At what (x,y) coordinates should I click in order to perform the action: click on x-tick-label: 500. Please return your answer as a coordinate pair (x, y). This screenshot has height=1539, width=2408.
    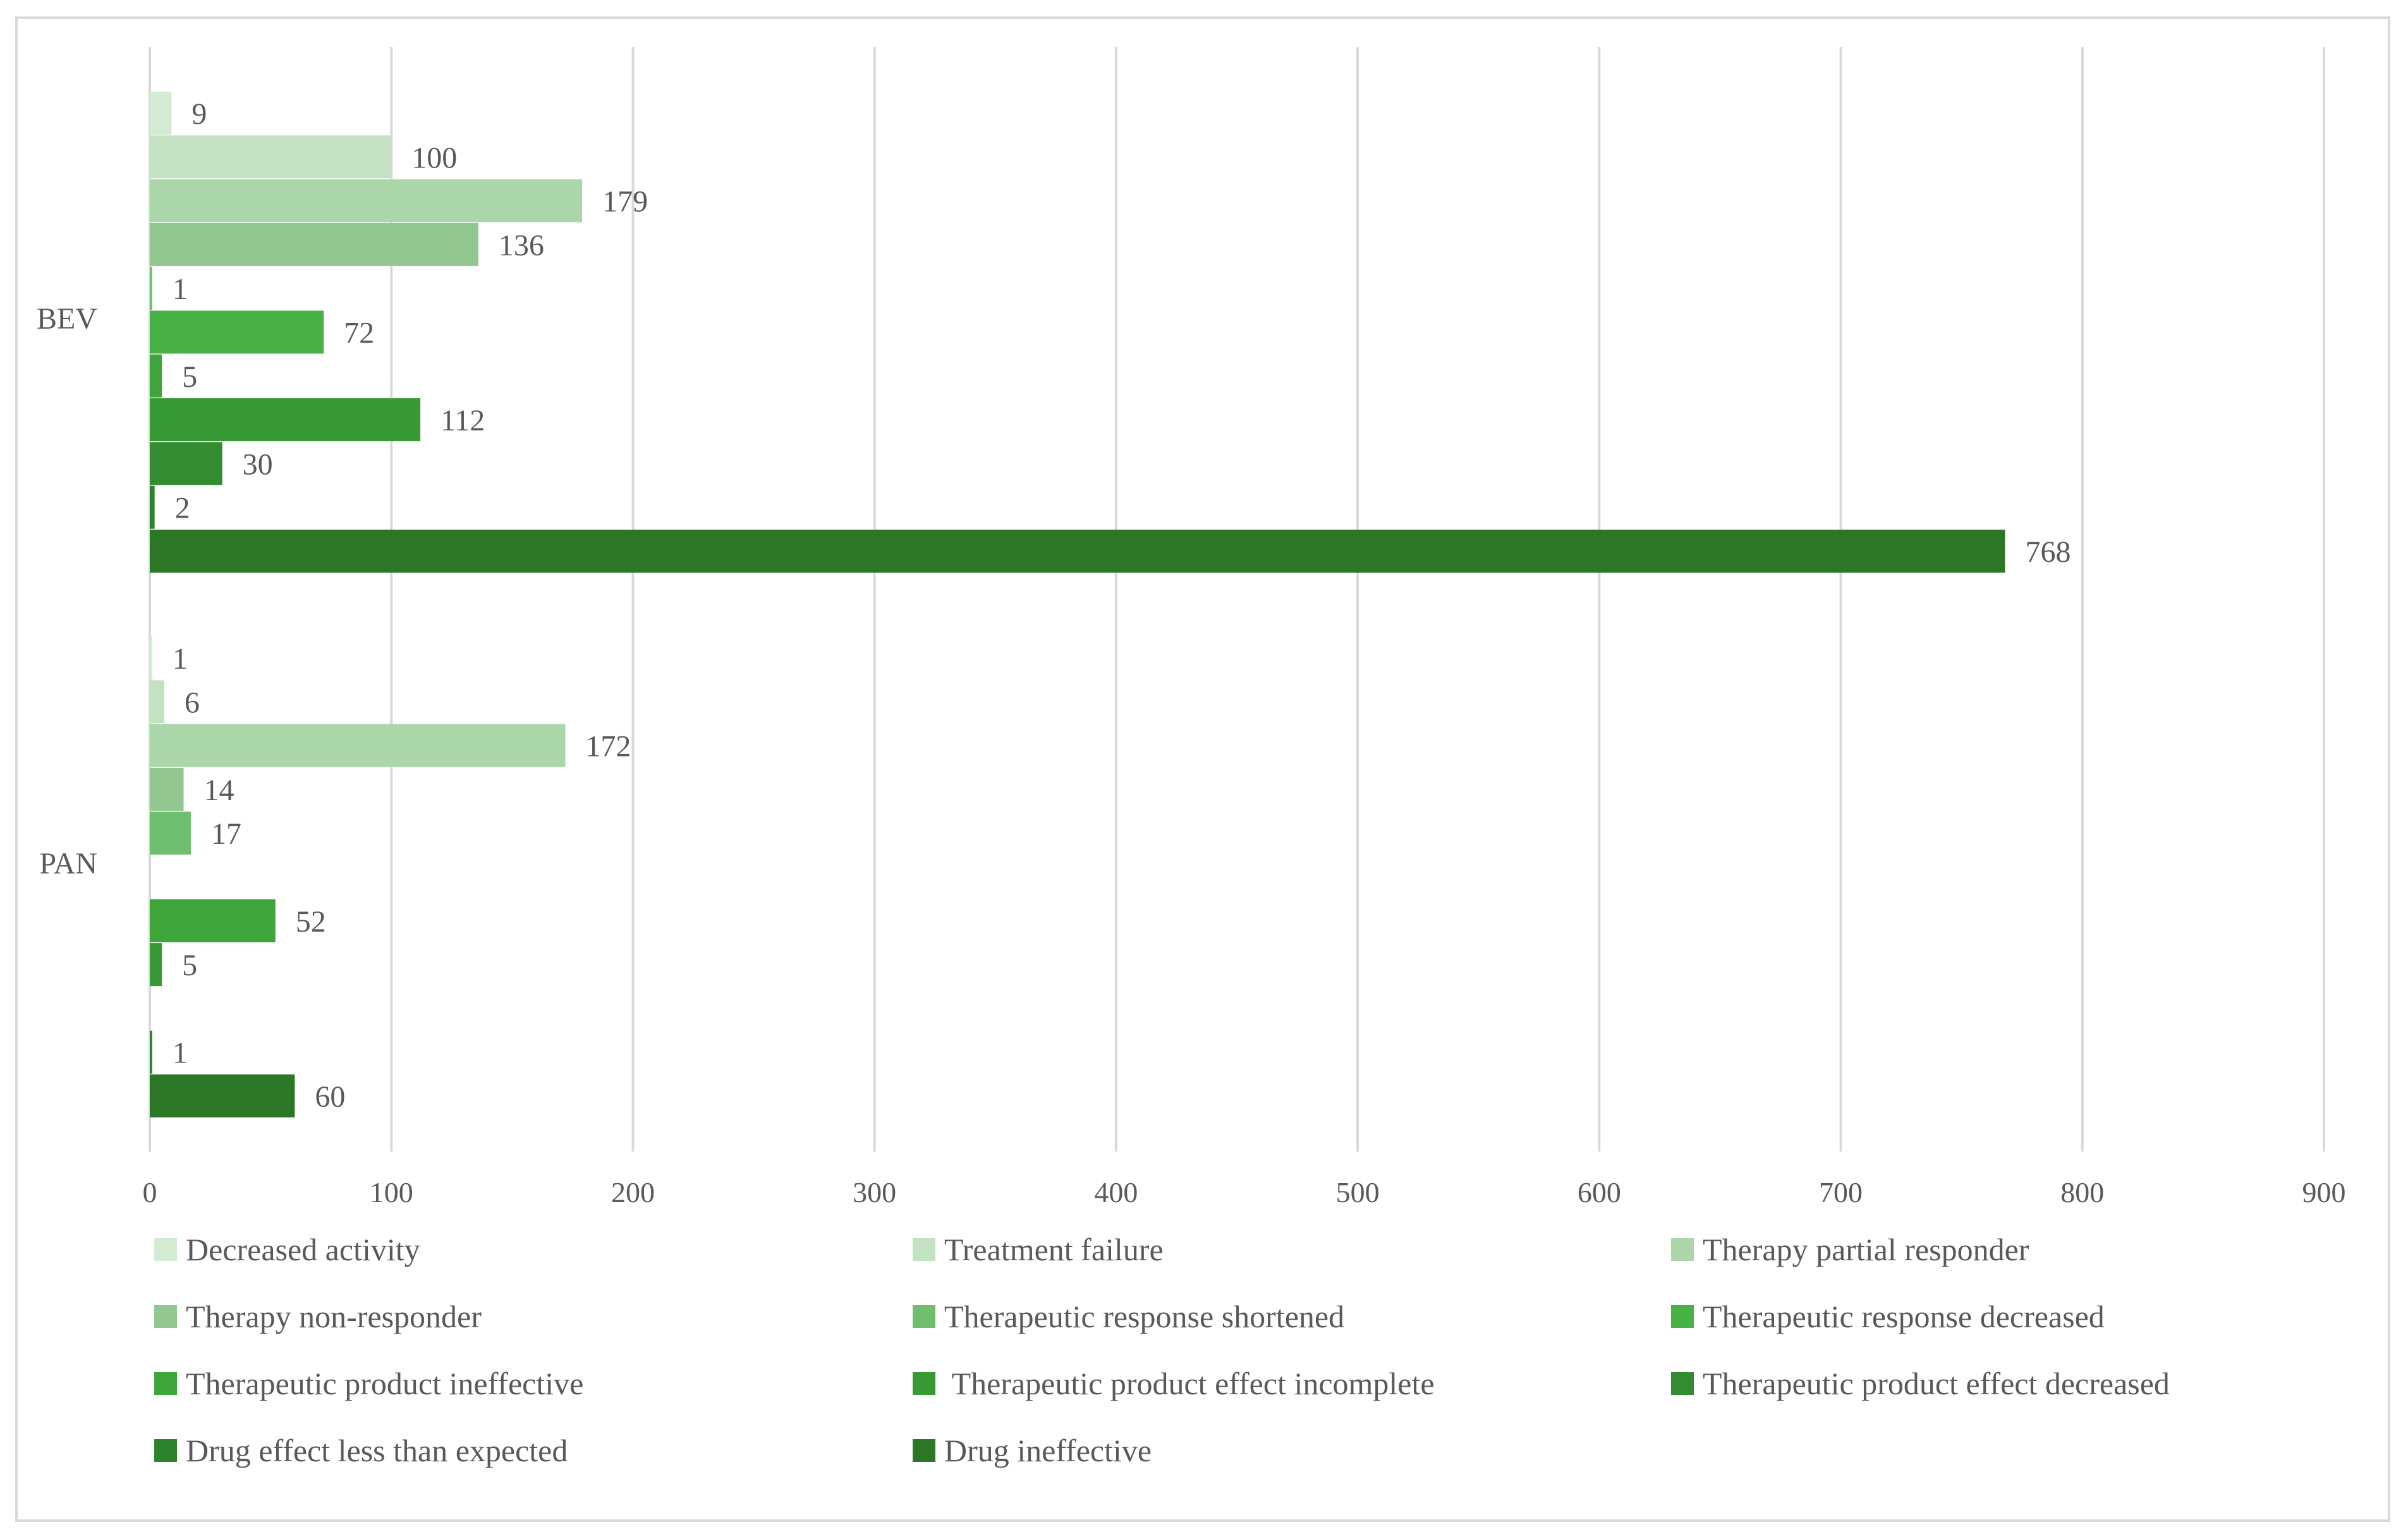
    Looking at the image, I should click on (1358, 1192).